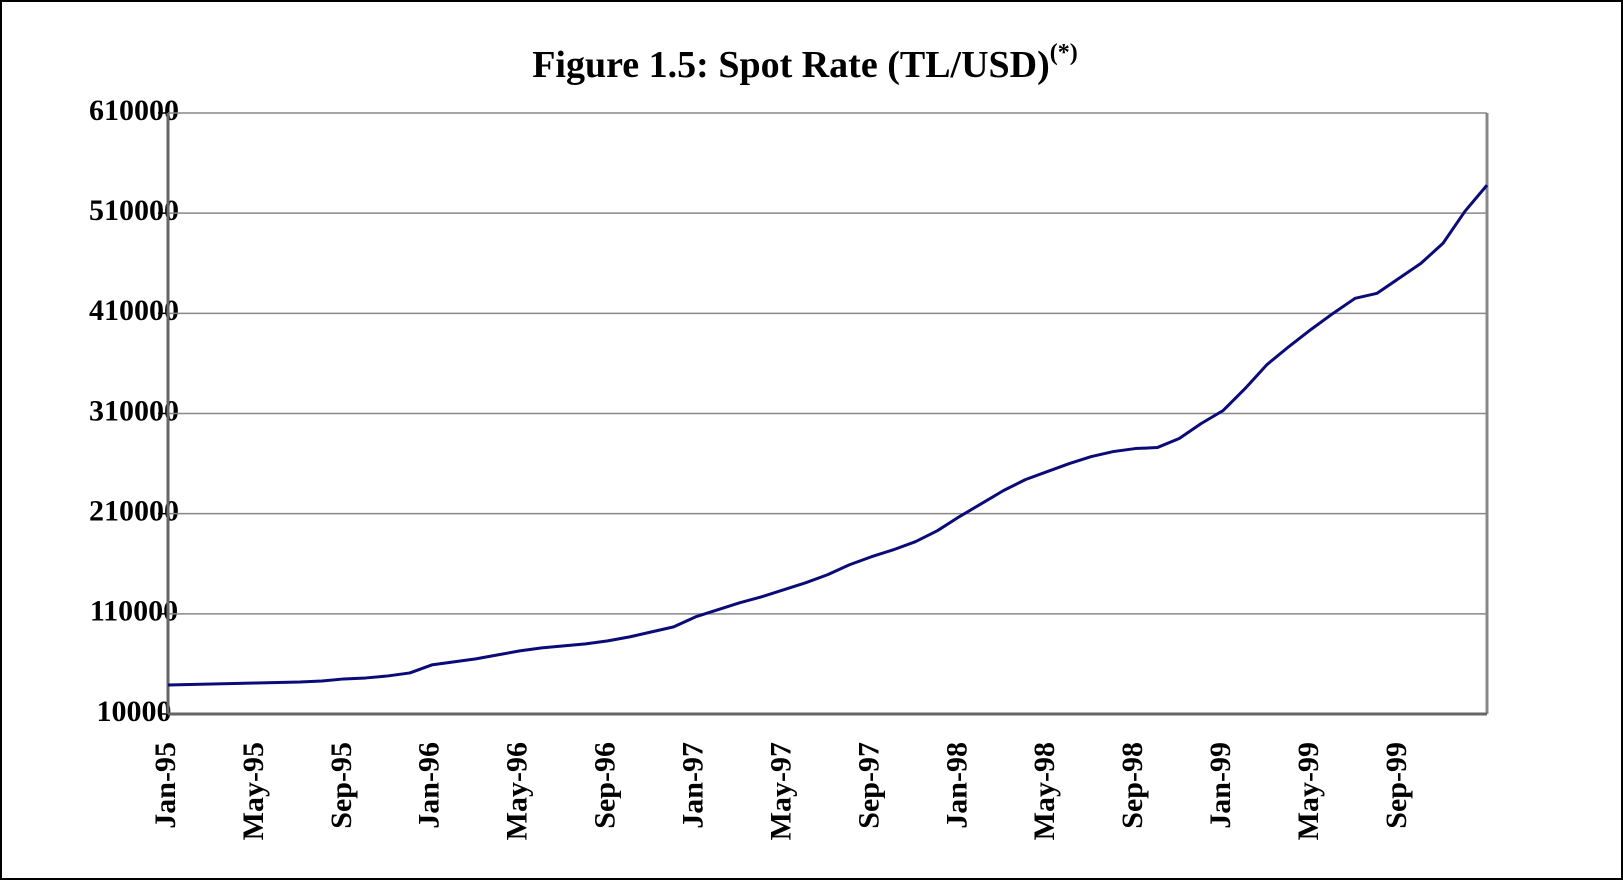  I want to click on title-superscript: (*), so click(1064, 53).